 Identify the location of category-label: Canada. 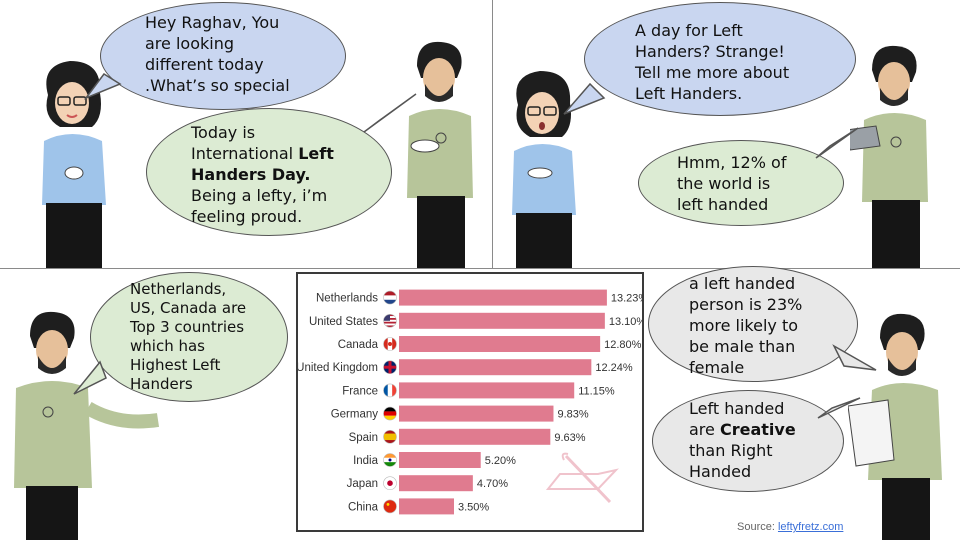
(358, 345).